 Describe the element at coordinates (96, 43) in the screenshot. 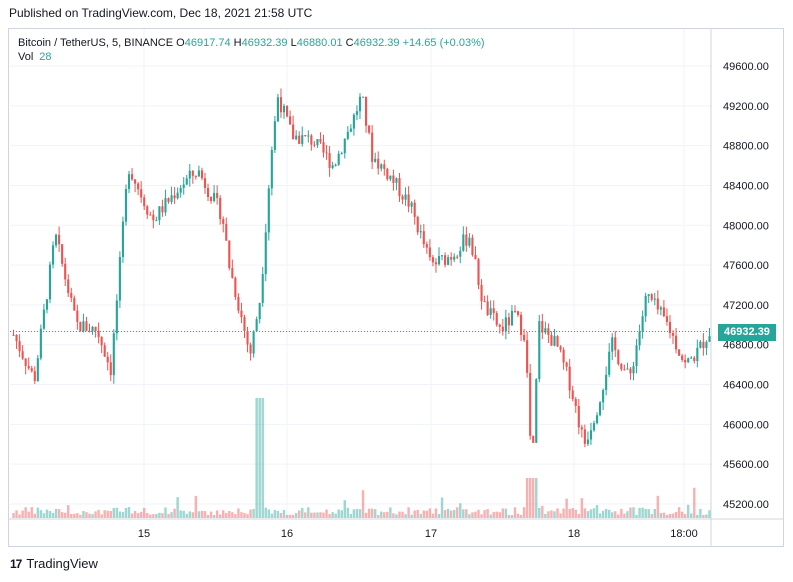

I see `symbol-name: Bitcoin / TetherUS, 5, BINANCE` at that location.